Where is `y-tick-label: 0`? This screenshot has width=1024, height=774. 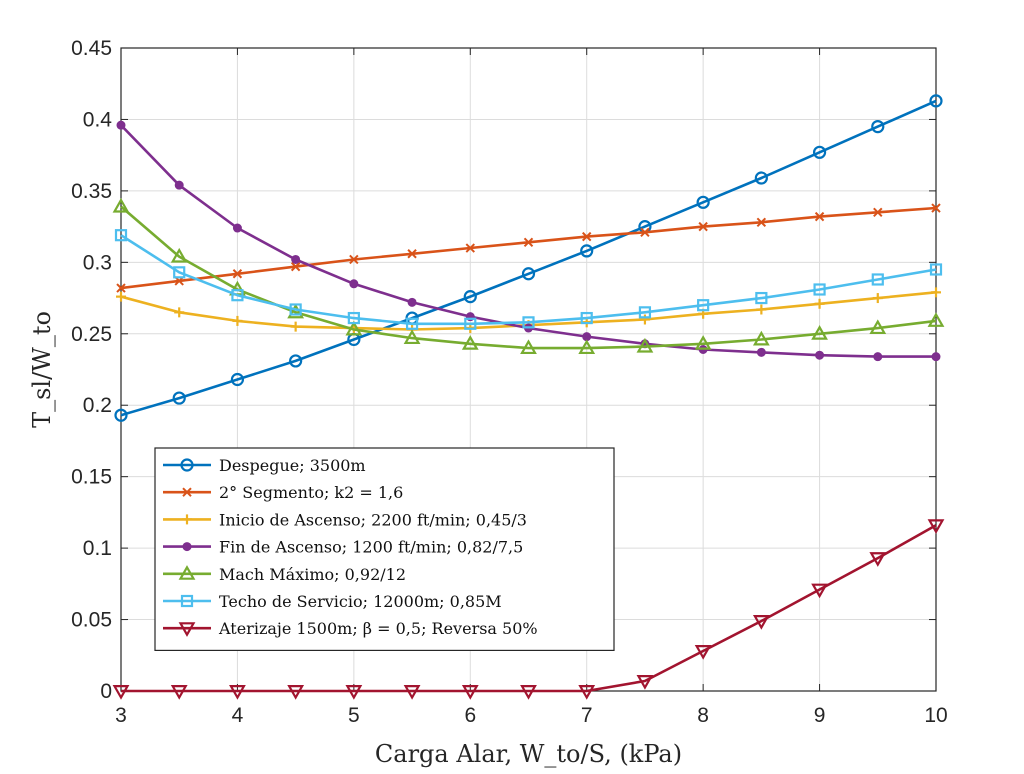
y-tick-label: 0 is located at coordinates (106, 691).